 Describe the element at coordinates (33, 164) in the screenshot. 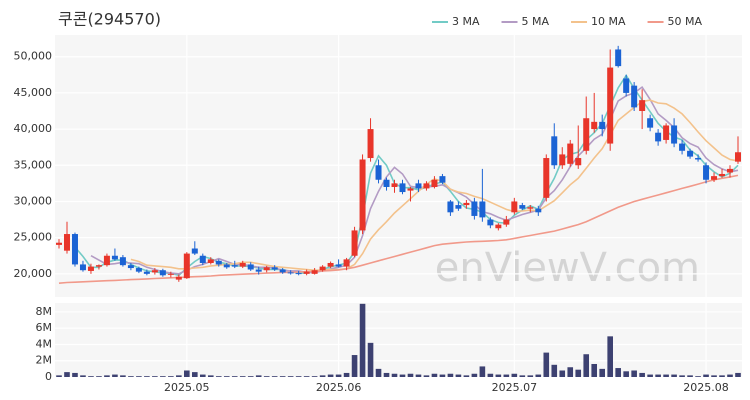

I see `y-tick-label: 35,000` at that location.